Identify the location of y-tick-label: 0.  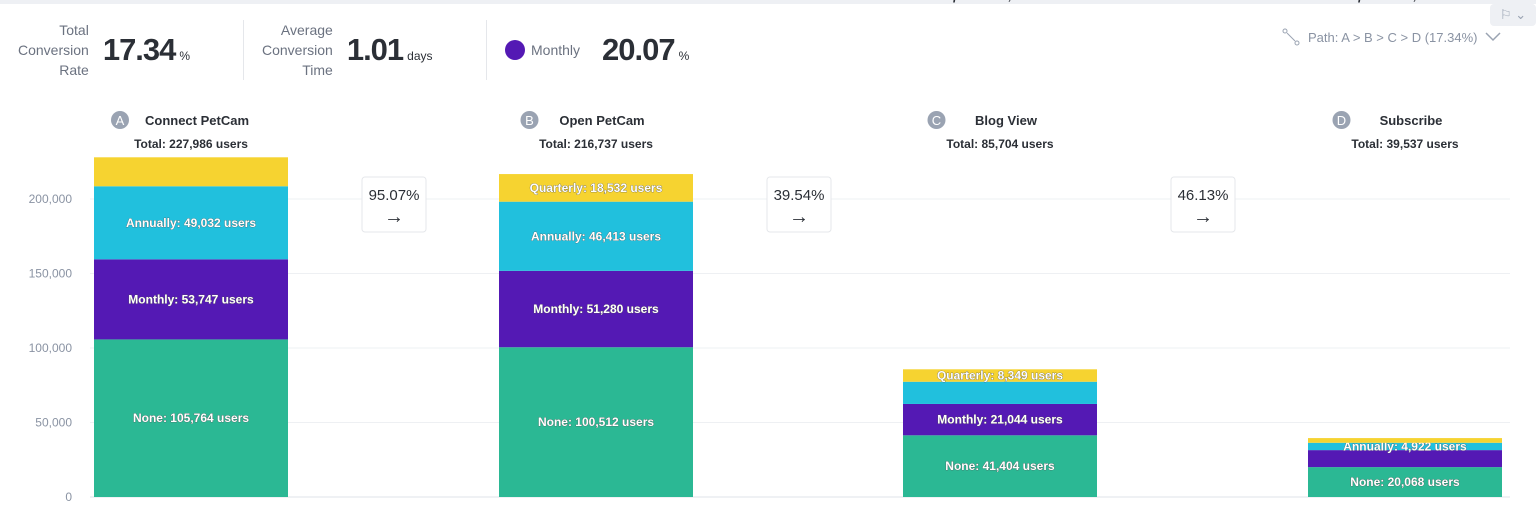
(68, 497).